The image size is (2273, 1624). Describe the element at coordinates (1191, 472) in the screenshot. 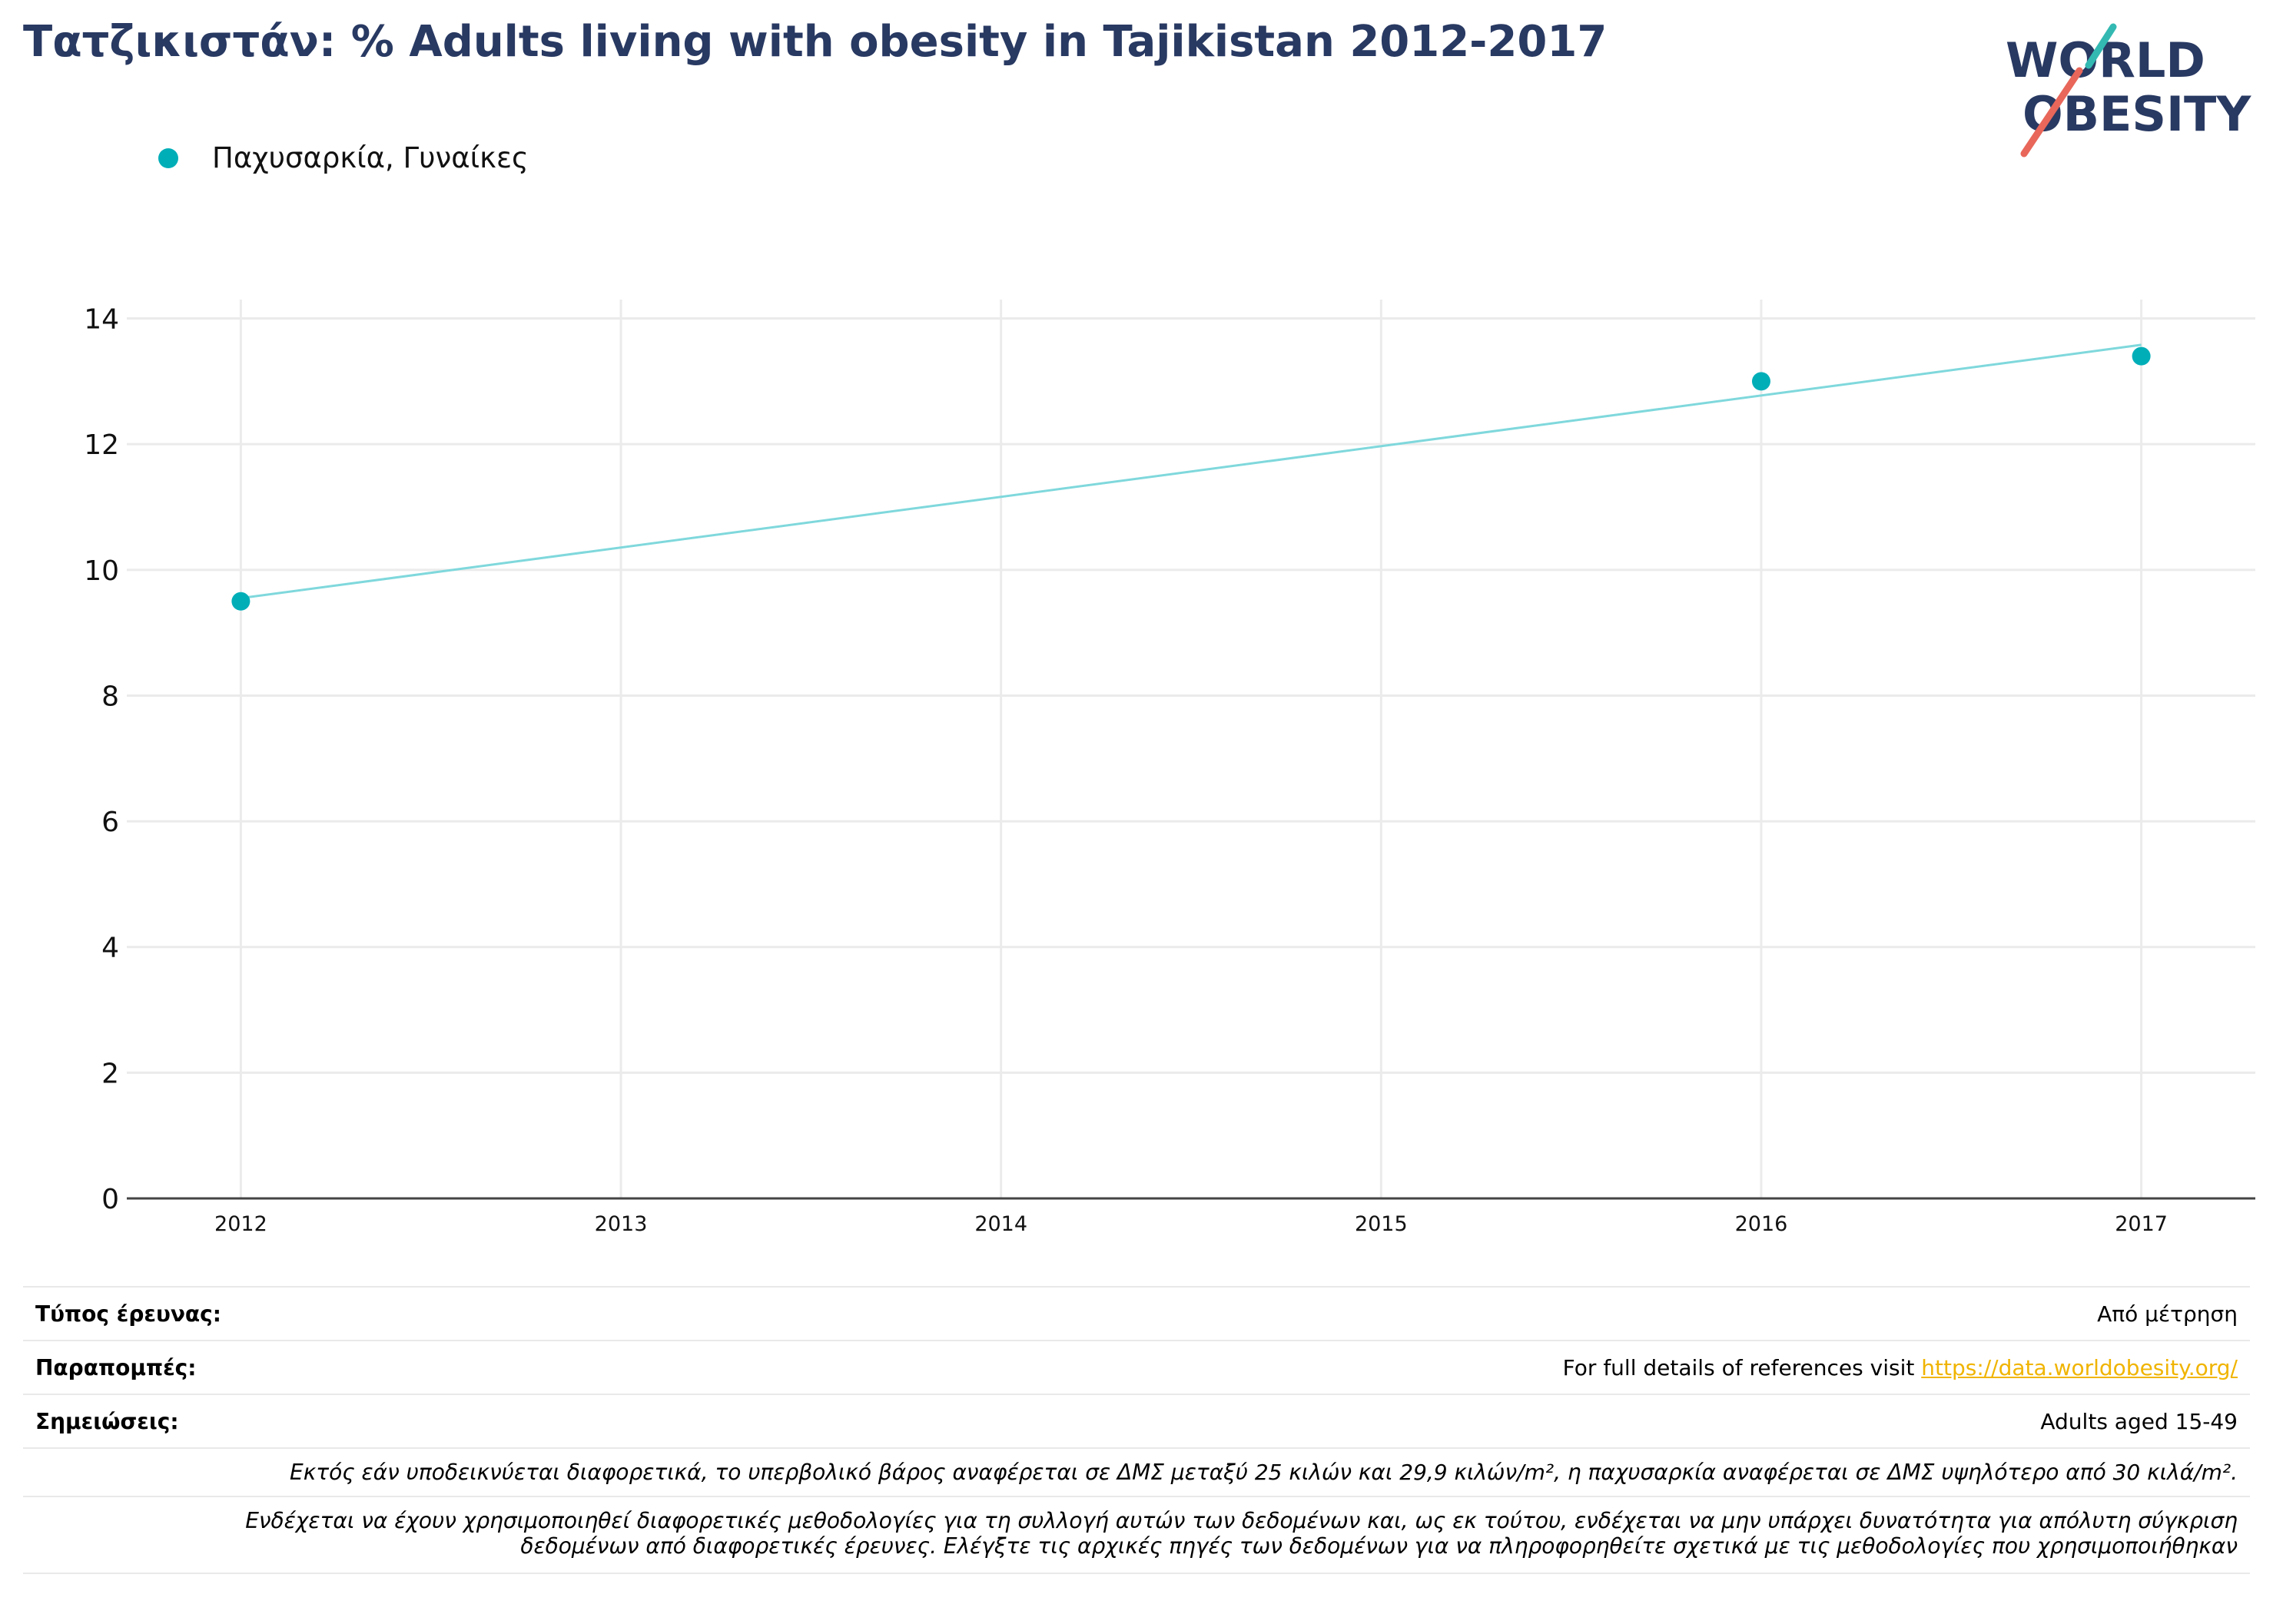

I see `trend-line` at that location.